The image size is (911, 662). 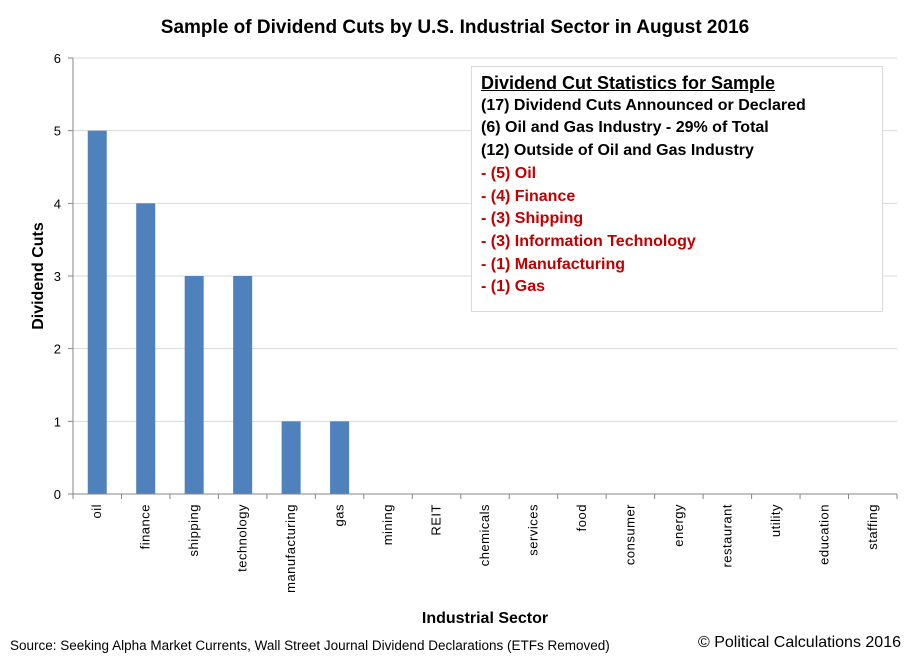 I want to click on x-tick-label: chemicals, so click(x=484, y=535).